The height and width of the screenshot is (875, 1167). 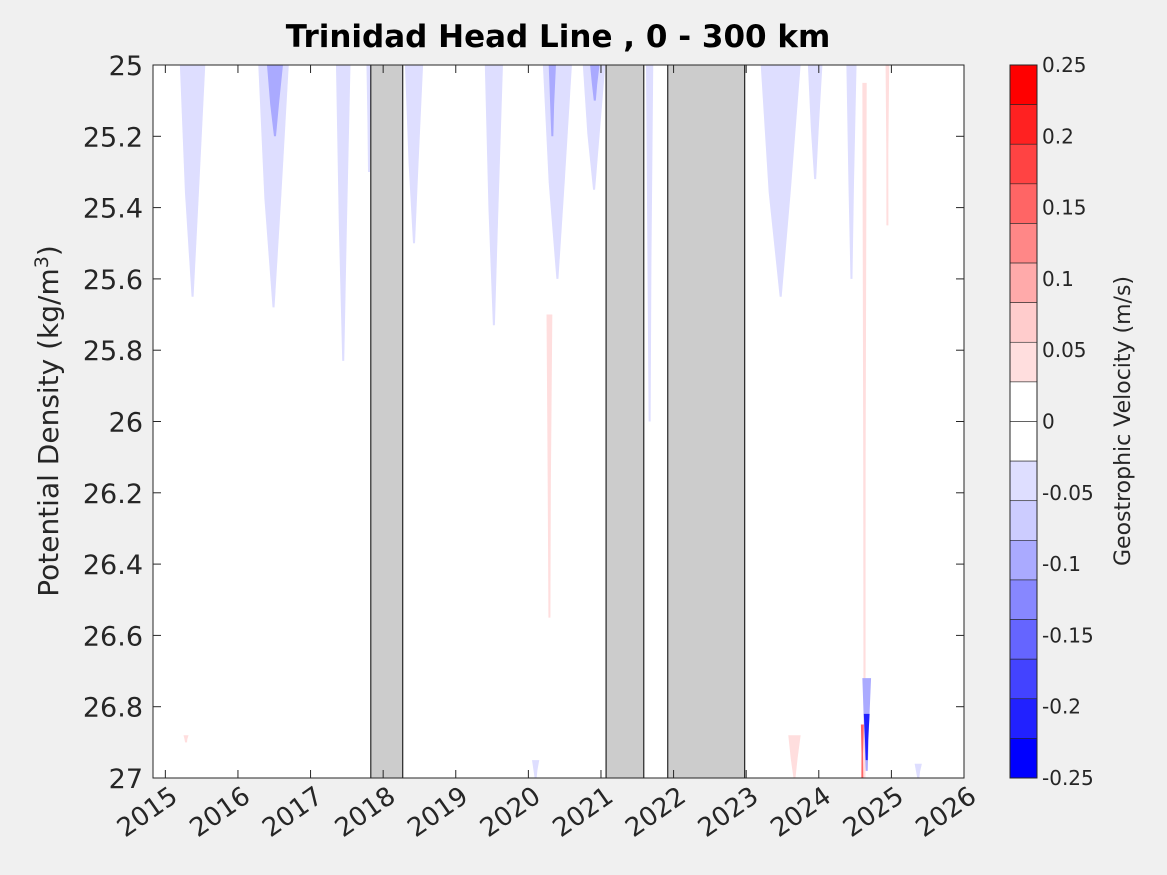 What do you see at coordinates (1123, 421) in the screenshot?
I see `colorbar-label: Geostrophic Velocity (m/s)` at bounding box center [1123, 421].